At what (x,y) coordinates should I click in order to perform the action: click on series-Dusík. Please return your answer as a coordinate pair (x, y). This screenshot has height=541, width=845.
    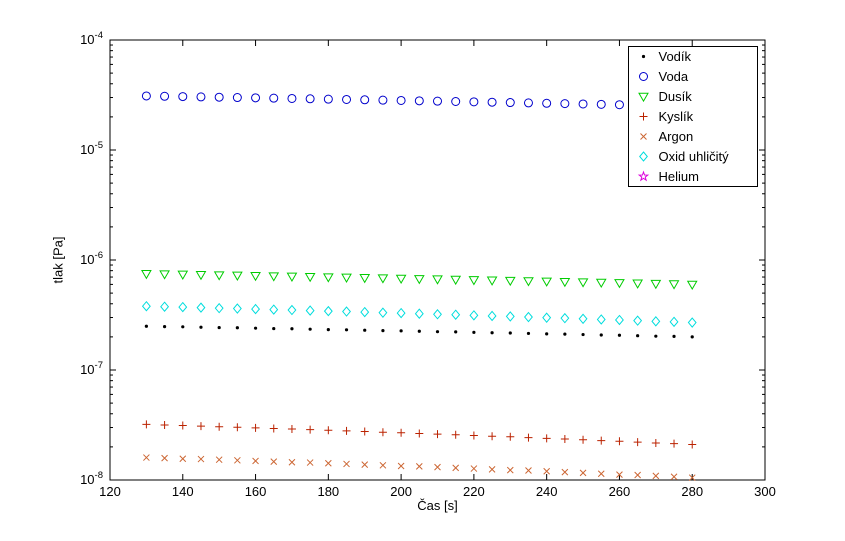
    Looking at the image, I should click on (419, 280).